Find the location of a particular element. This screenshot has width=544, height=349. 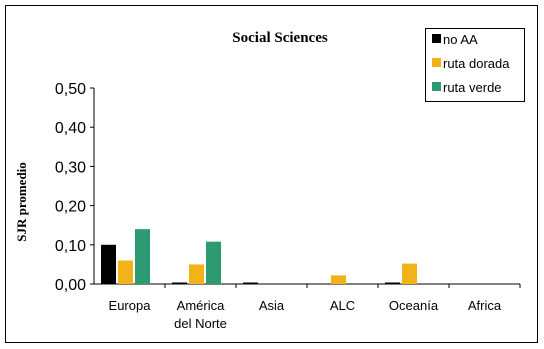

legend: no AA ruta dorada ruta verde is located at coordinates (475, 65).